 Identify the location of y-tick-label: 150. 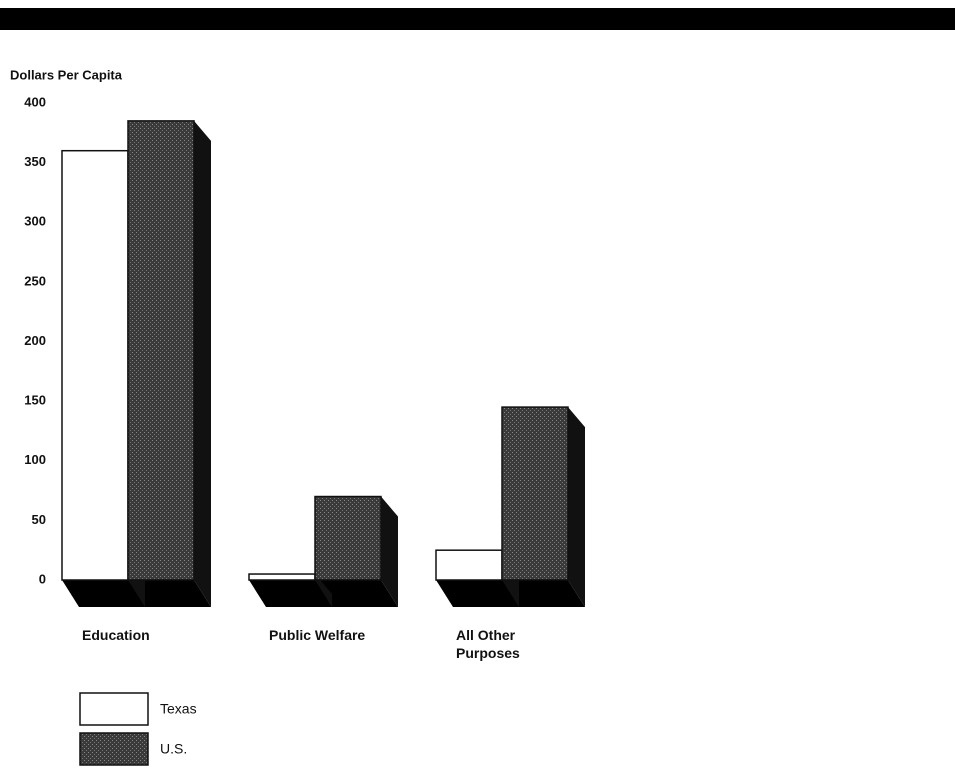
(35, 400).